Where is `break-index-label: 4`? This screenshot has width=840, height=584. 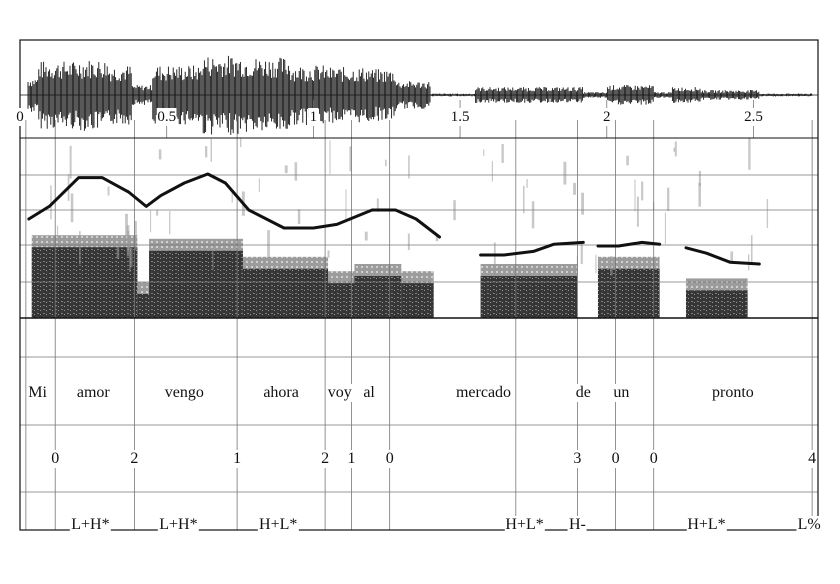
break-index-label: 4 is located at coordinates (812, 459).